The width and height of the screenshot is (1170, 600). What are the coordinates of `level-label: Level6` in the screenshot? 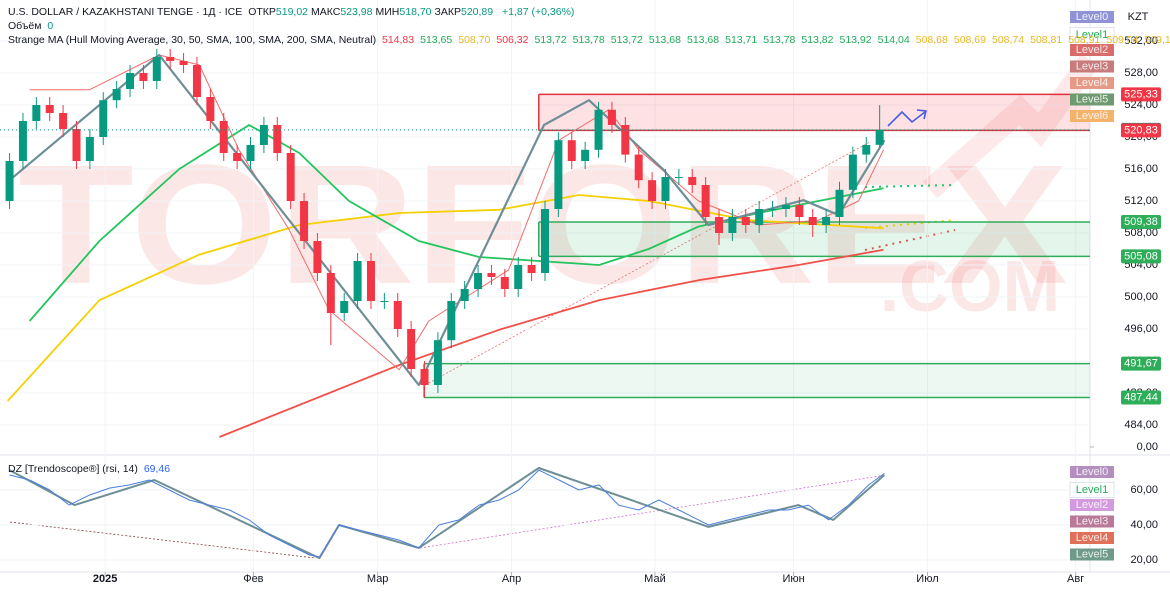 It's located at (1092, 116).